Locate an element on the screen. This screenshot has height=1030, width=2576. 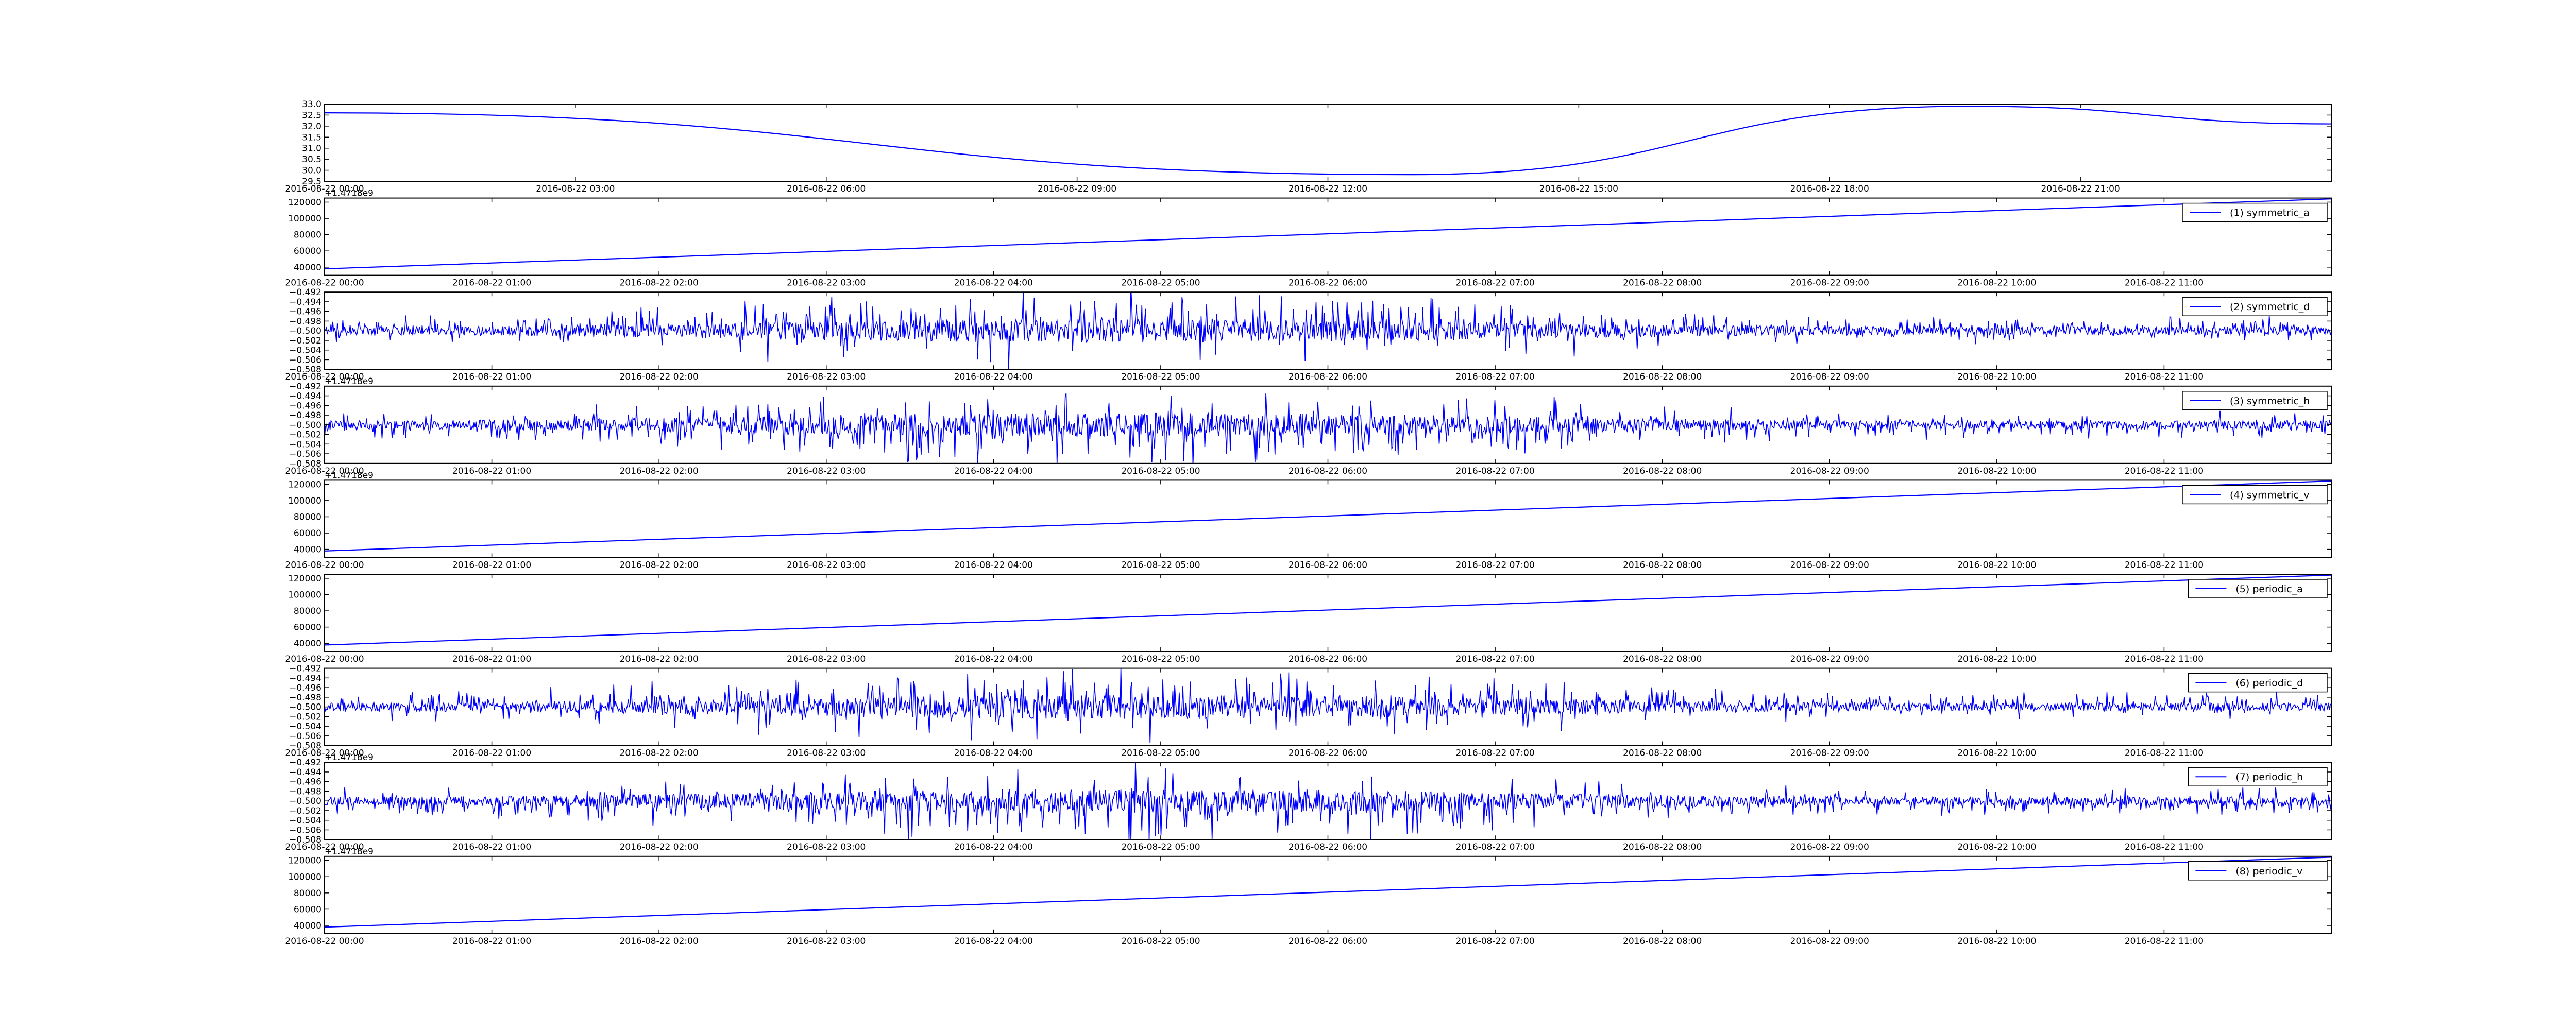
legend: (7) periodic_h is located at coordinates (2258, 776).